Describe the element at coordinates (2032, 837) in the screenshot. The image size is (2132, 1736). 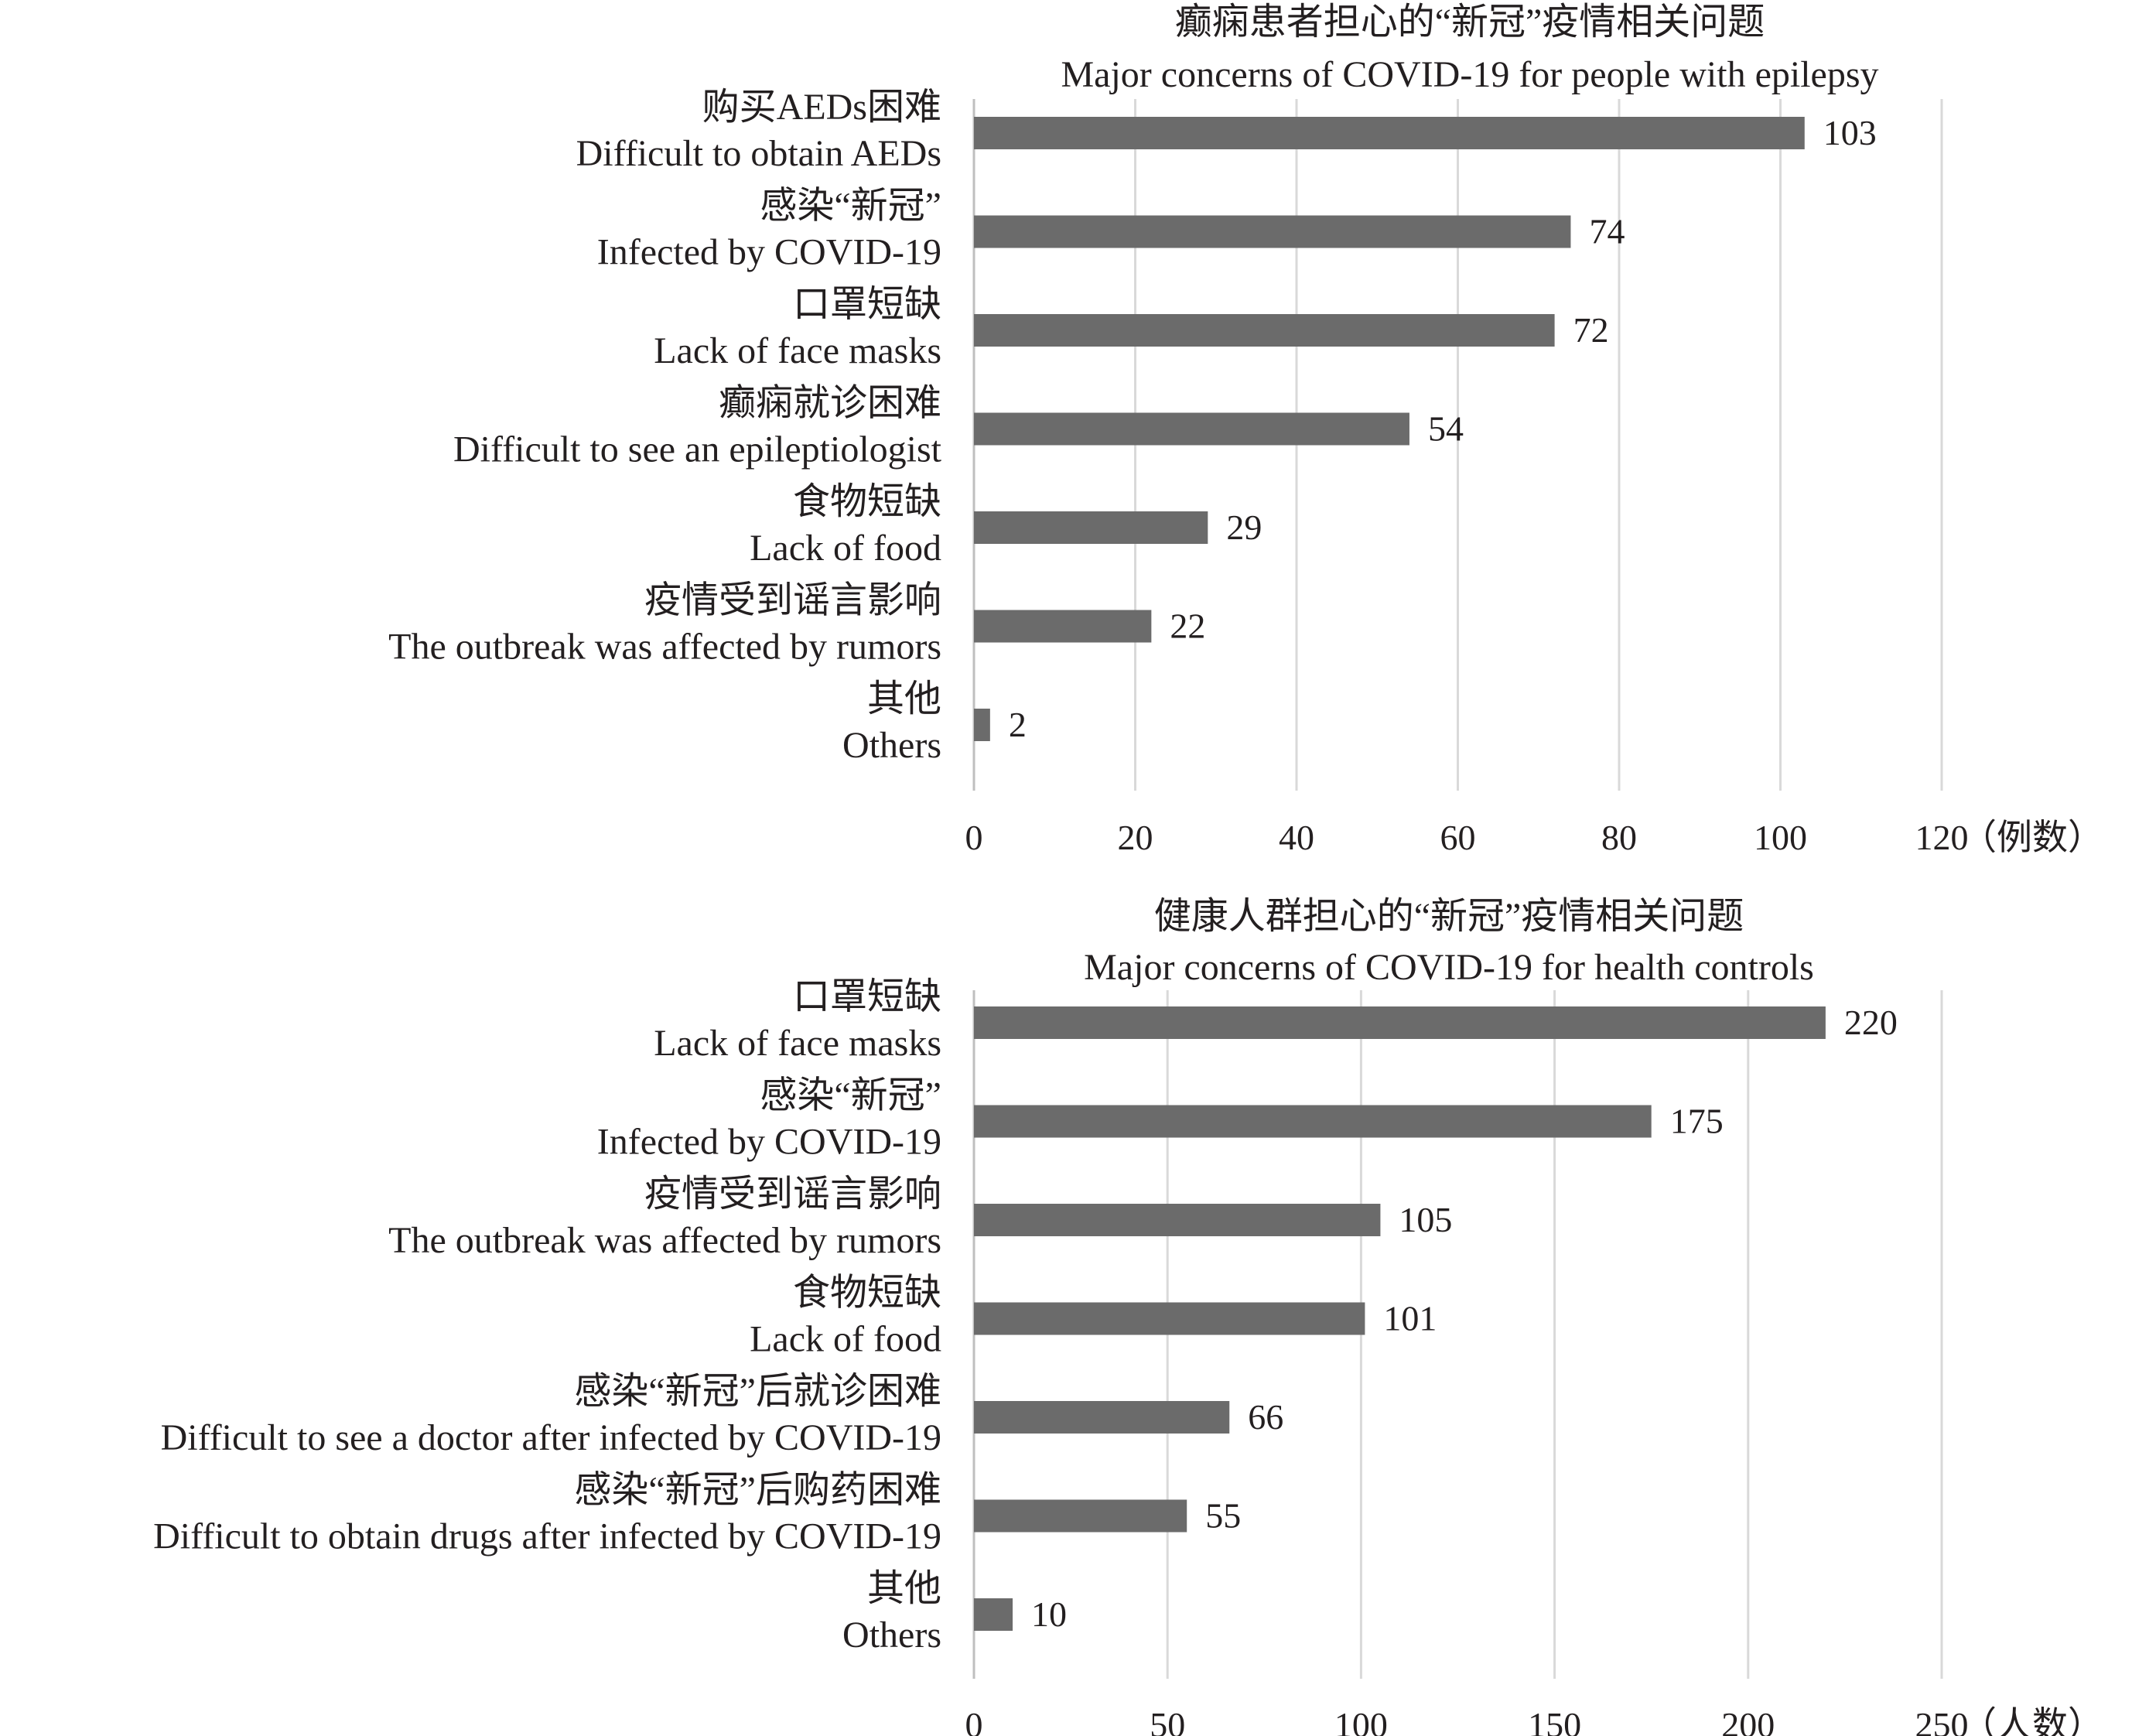
I see `epilepsy-unit-label: （例数）` at that location.